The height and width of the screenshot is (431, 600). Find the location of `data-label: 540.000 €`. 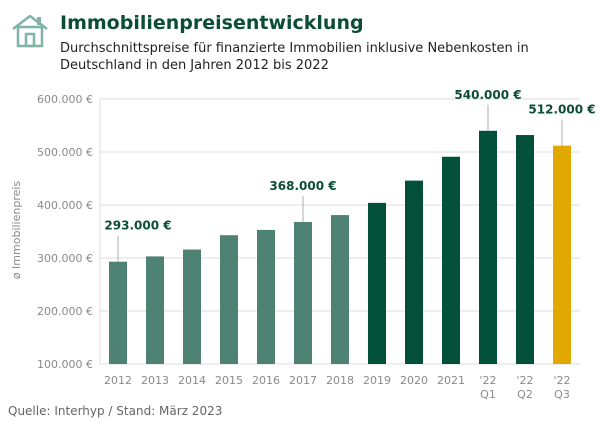

data-label: 540.000 € is located at coordinates (487, 95).